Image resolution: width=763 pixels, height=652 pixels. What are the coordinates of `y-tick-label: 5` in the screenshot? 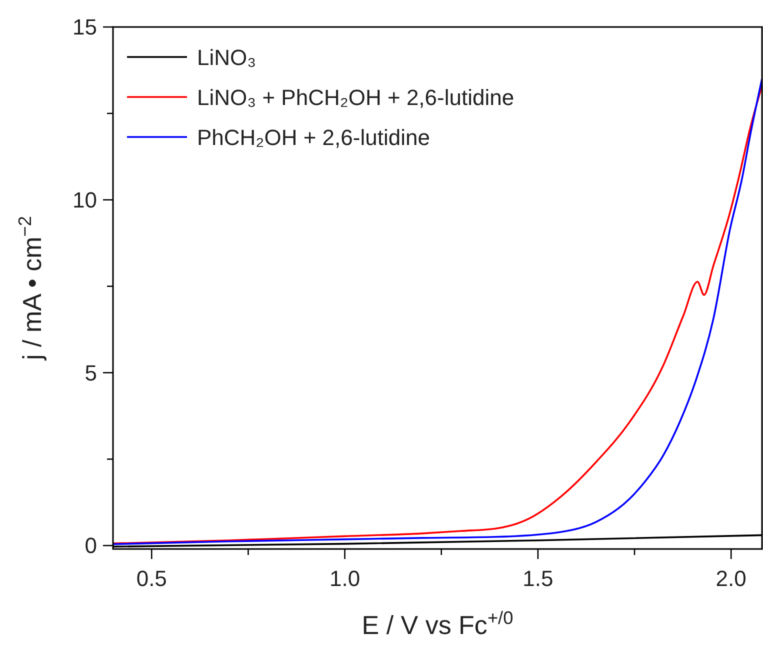 It's located at (90, 373).